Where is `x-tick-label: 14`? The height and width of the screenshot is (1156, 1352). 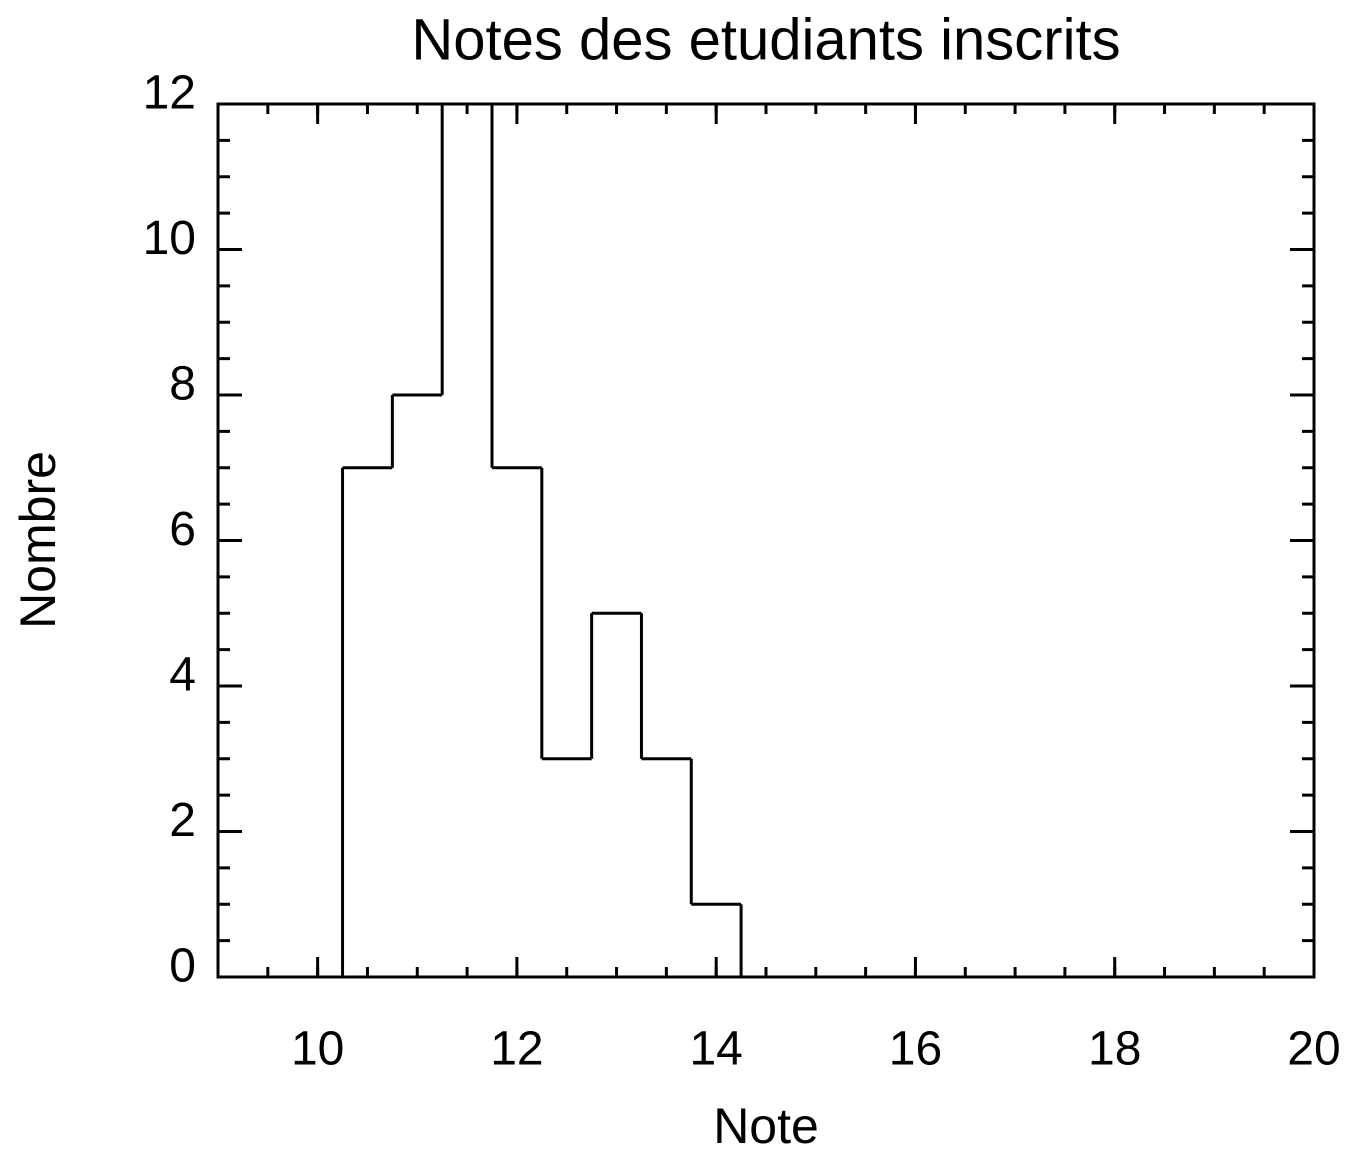
x-tick-label: 14 is located at coordinates (715, 1049).